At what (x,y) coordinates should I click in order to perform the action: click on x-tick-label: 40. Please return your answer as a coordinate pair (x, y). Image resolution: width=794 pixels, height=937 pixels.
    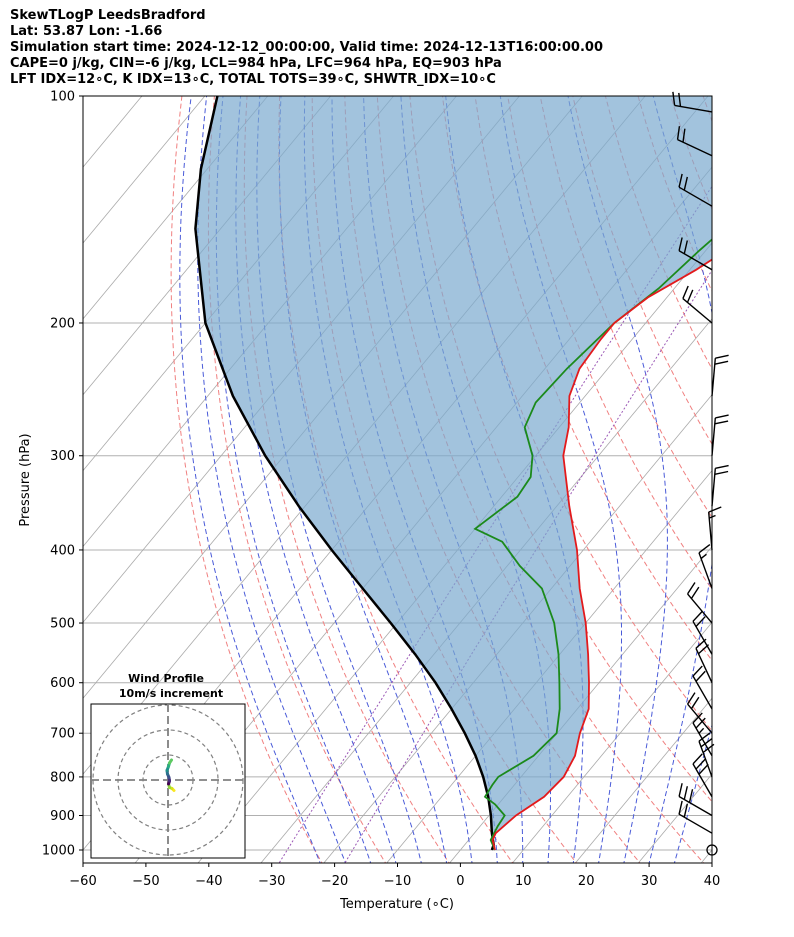
    Looking at the image, I should click on (712, 881).